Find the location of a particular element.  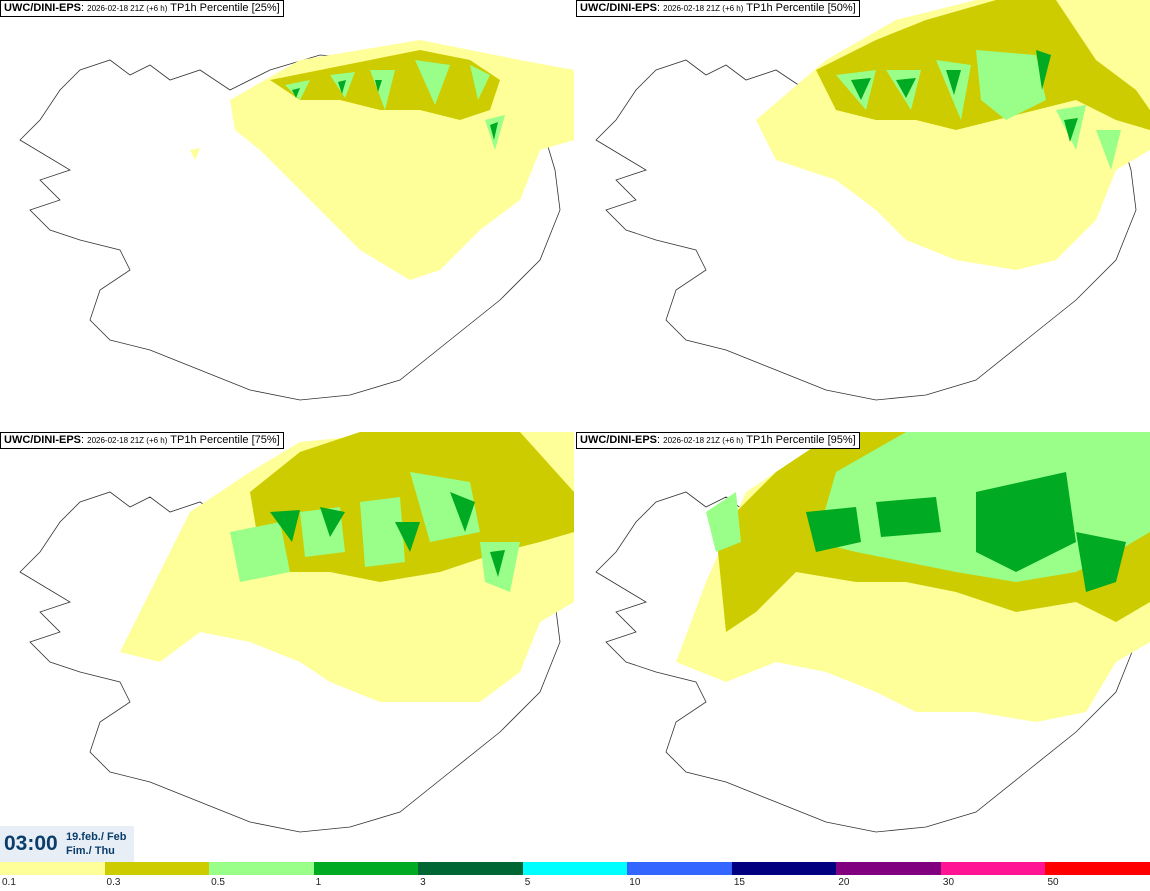

date-line-1: 19.feb./ Feb is located at coordinates (96, 837).